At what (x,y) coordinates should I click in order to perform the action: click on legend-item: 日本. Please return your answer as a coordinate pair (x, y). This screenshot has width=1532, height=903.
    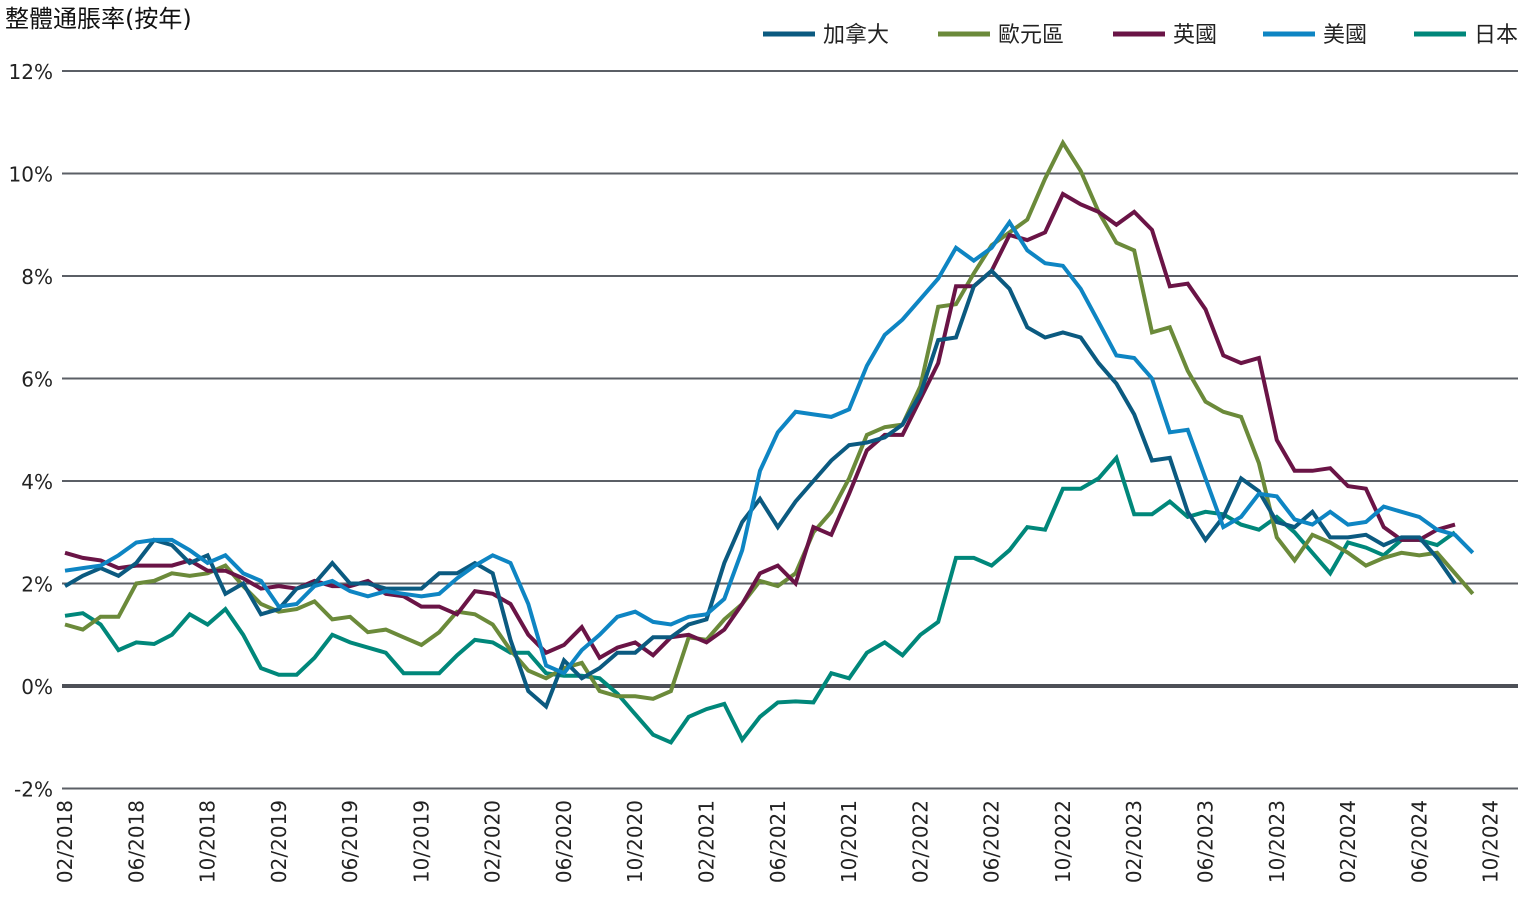
    Looking at the image, I should click on (1466, 35).